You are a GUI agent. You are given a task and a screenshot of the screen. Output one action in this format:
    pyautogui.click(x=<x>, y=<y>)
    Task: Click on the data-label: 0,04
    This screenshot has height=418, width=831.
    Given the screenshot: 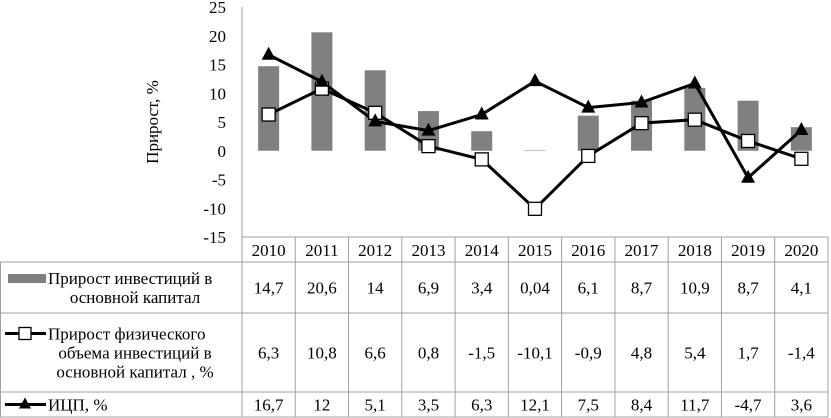 What is the action you would take?
    pyautogui.click(x=535, y=288)
    